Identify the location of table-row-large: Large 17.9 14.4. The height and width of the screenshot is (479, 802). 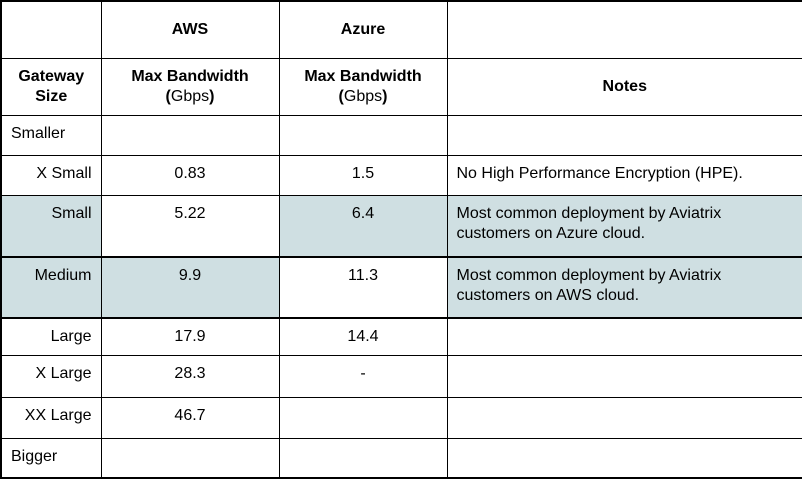
(401, 336).